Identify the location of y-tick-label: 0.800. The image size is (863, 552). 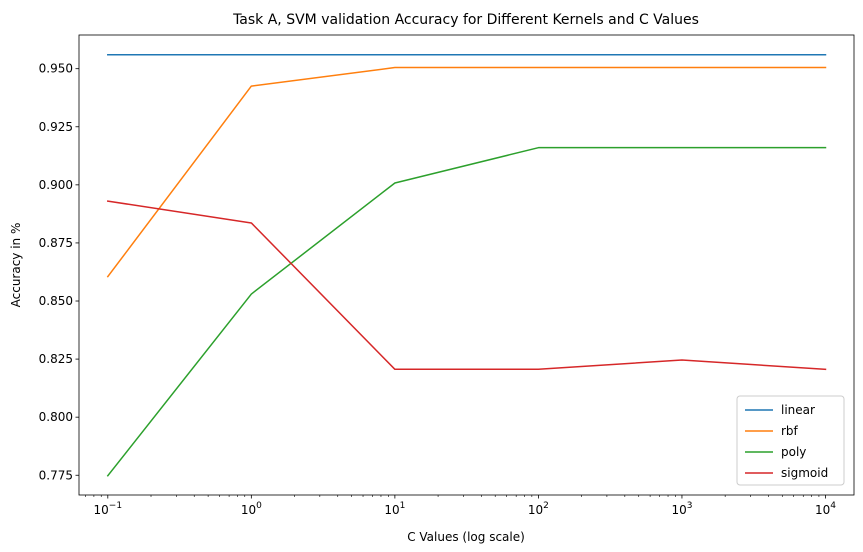
(56, 417).